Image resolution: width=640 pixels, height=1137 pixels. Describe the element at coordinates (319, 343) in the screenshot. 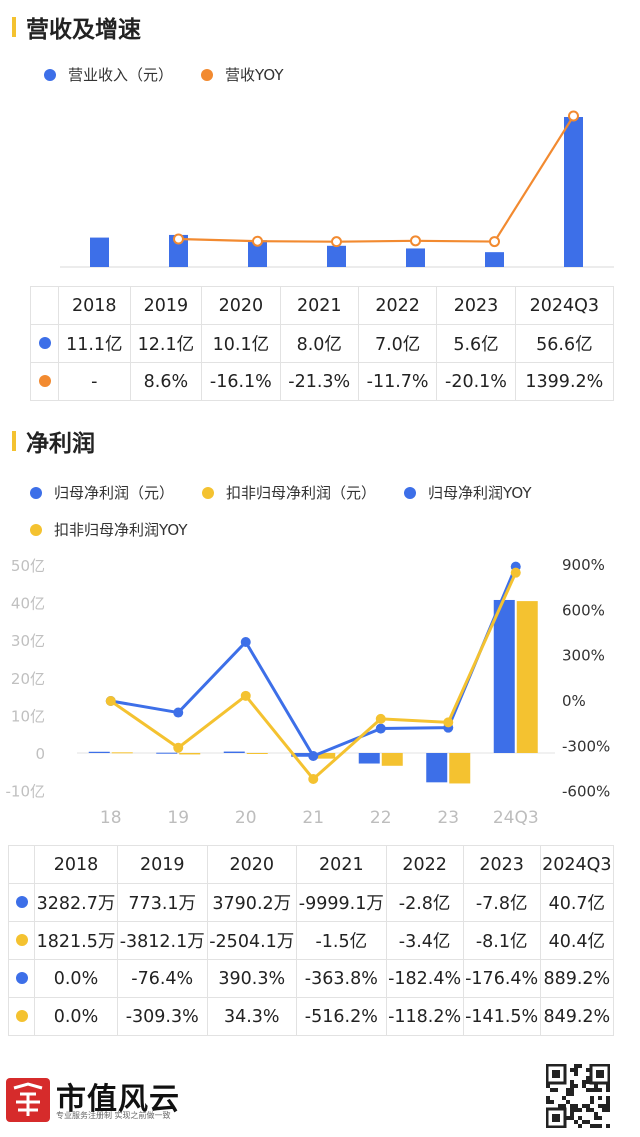

I see `table-cell: 8.0亿` at that location.